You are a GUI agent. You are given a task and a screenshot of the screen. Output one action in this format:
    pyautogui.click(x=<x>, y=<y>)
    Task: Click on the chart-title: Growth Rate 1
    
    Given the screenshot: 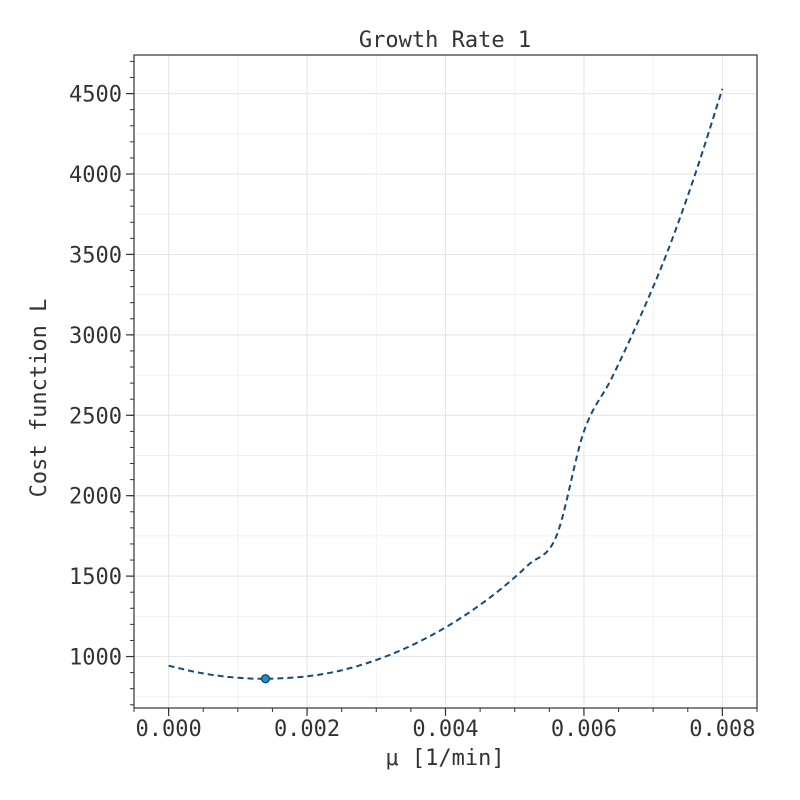 What is the action you would take?
    pyautogui.click(x=445, y=40)
    